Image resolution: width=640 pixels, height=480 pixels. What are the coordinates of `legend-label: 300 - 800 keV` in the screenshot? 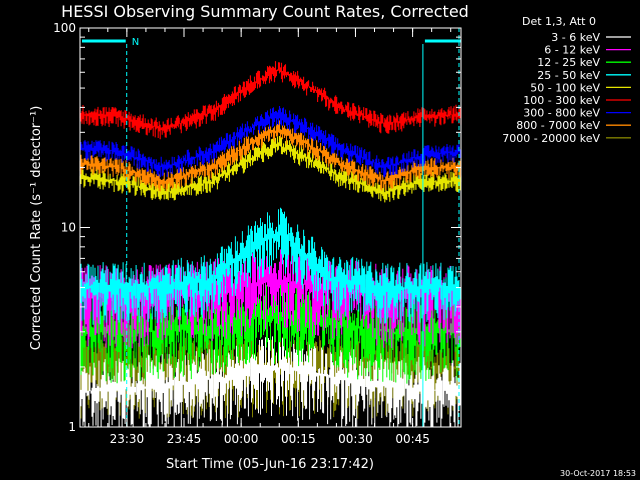 It's located at (561, 113).